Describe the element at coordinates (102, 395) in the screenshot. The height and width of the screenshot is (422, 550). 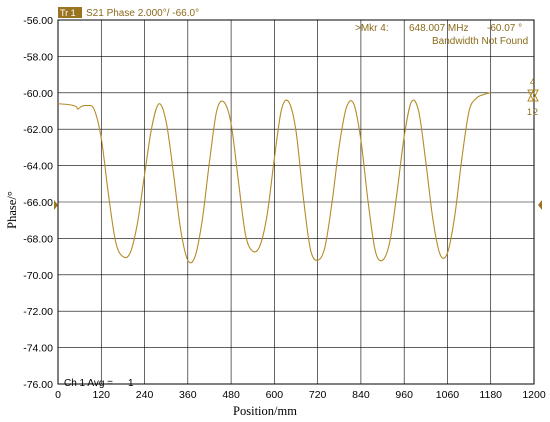
I see `x-tick-label: 120` at that location.